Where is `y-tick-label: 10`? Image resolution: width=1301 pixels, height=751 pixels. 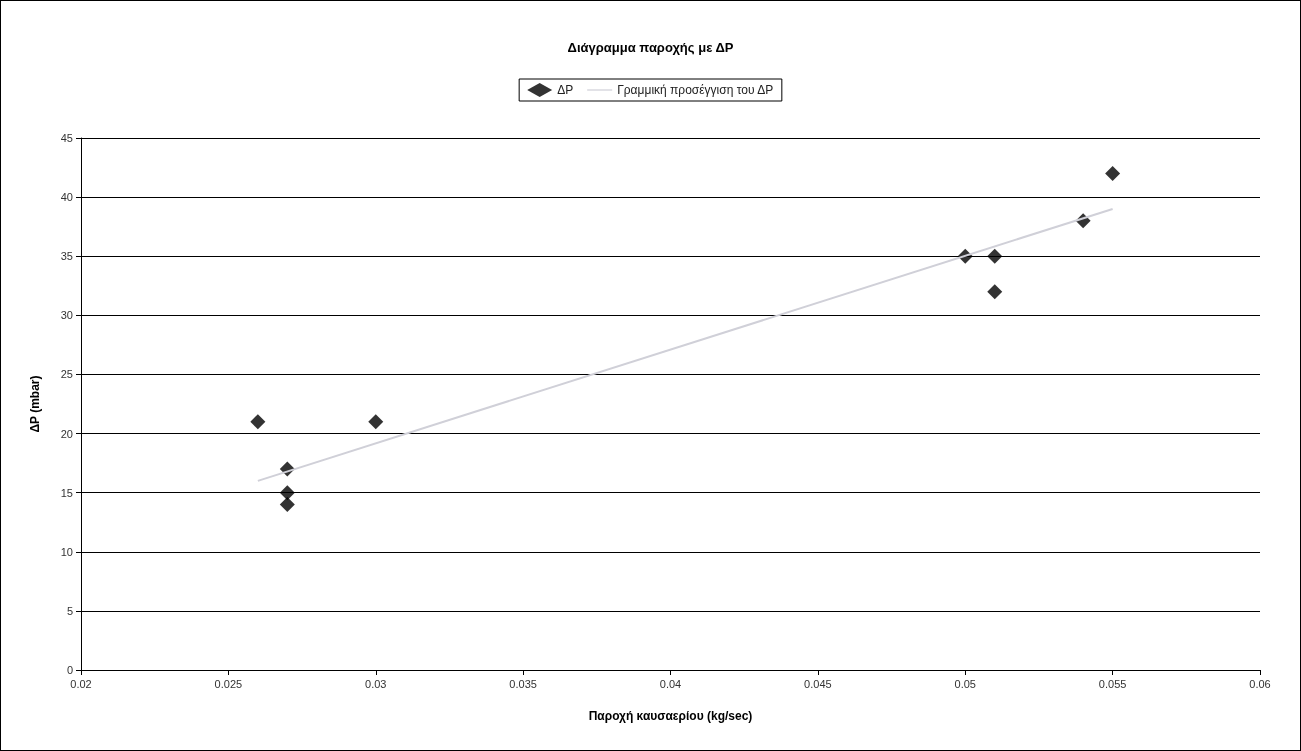 y-tick-label: 10 is located at coordinates (66, 551).